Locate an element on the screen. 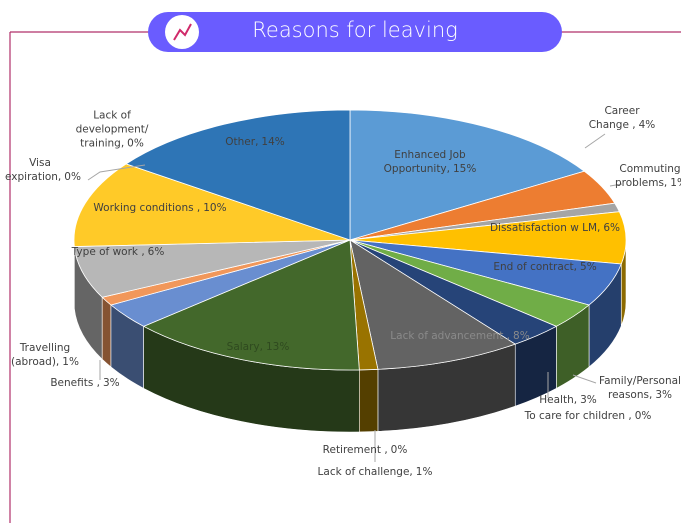  label-name: To care for children , is located at coordinates (578, 415).